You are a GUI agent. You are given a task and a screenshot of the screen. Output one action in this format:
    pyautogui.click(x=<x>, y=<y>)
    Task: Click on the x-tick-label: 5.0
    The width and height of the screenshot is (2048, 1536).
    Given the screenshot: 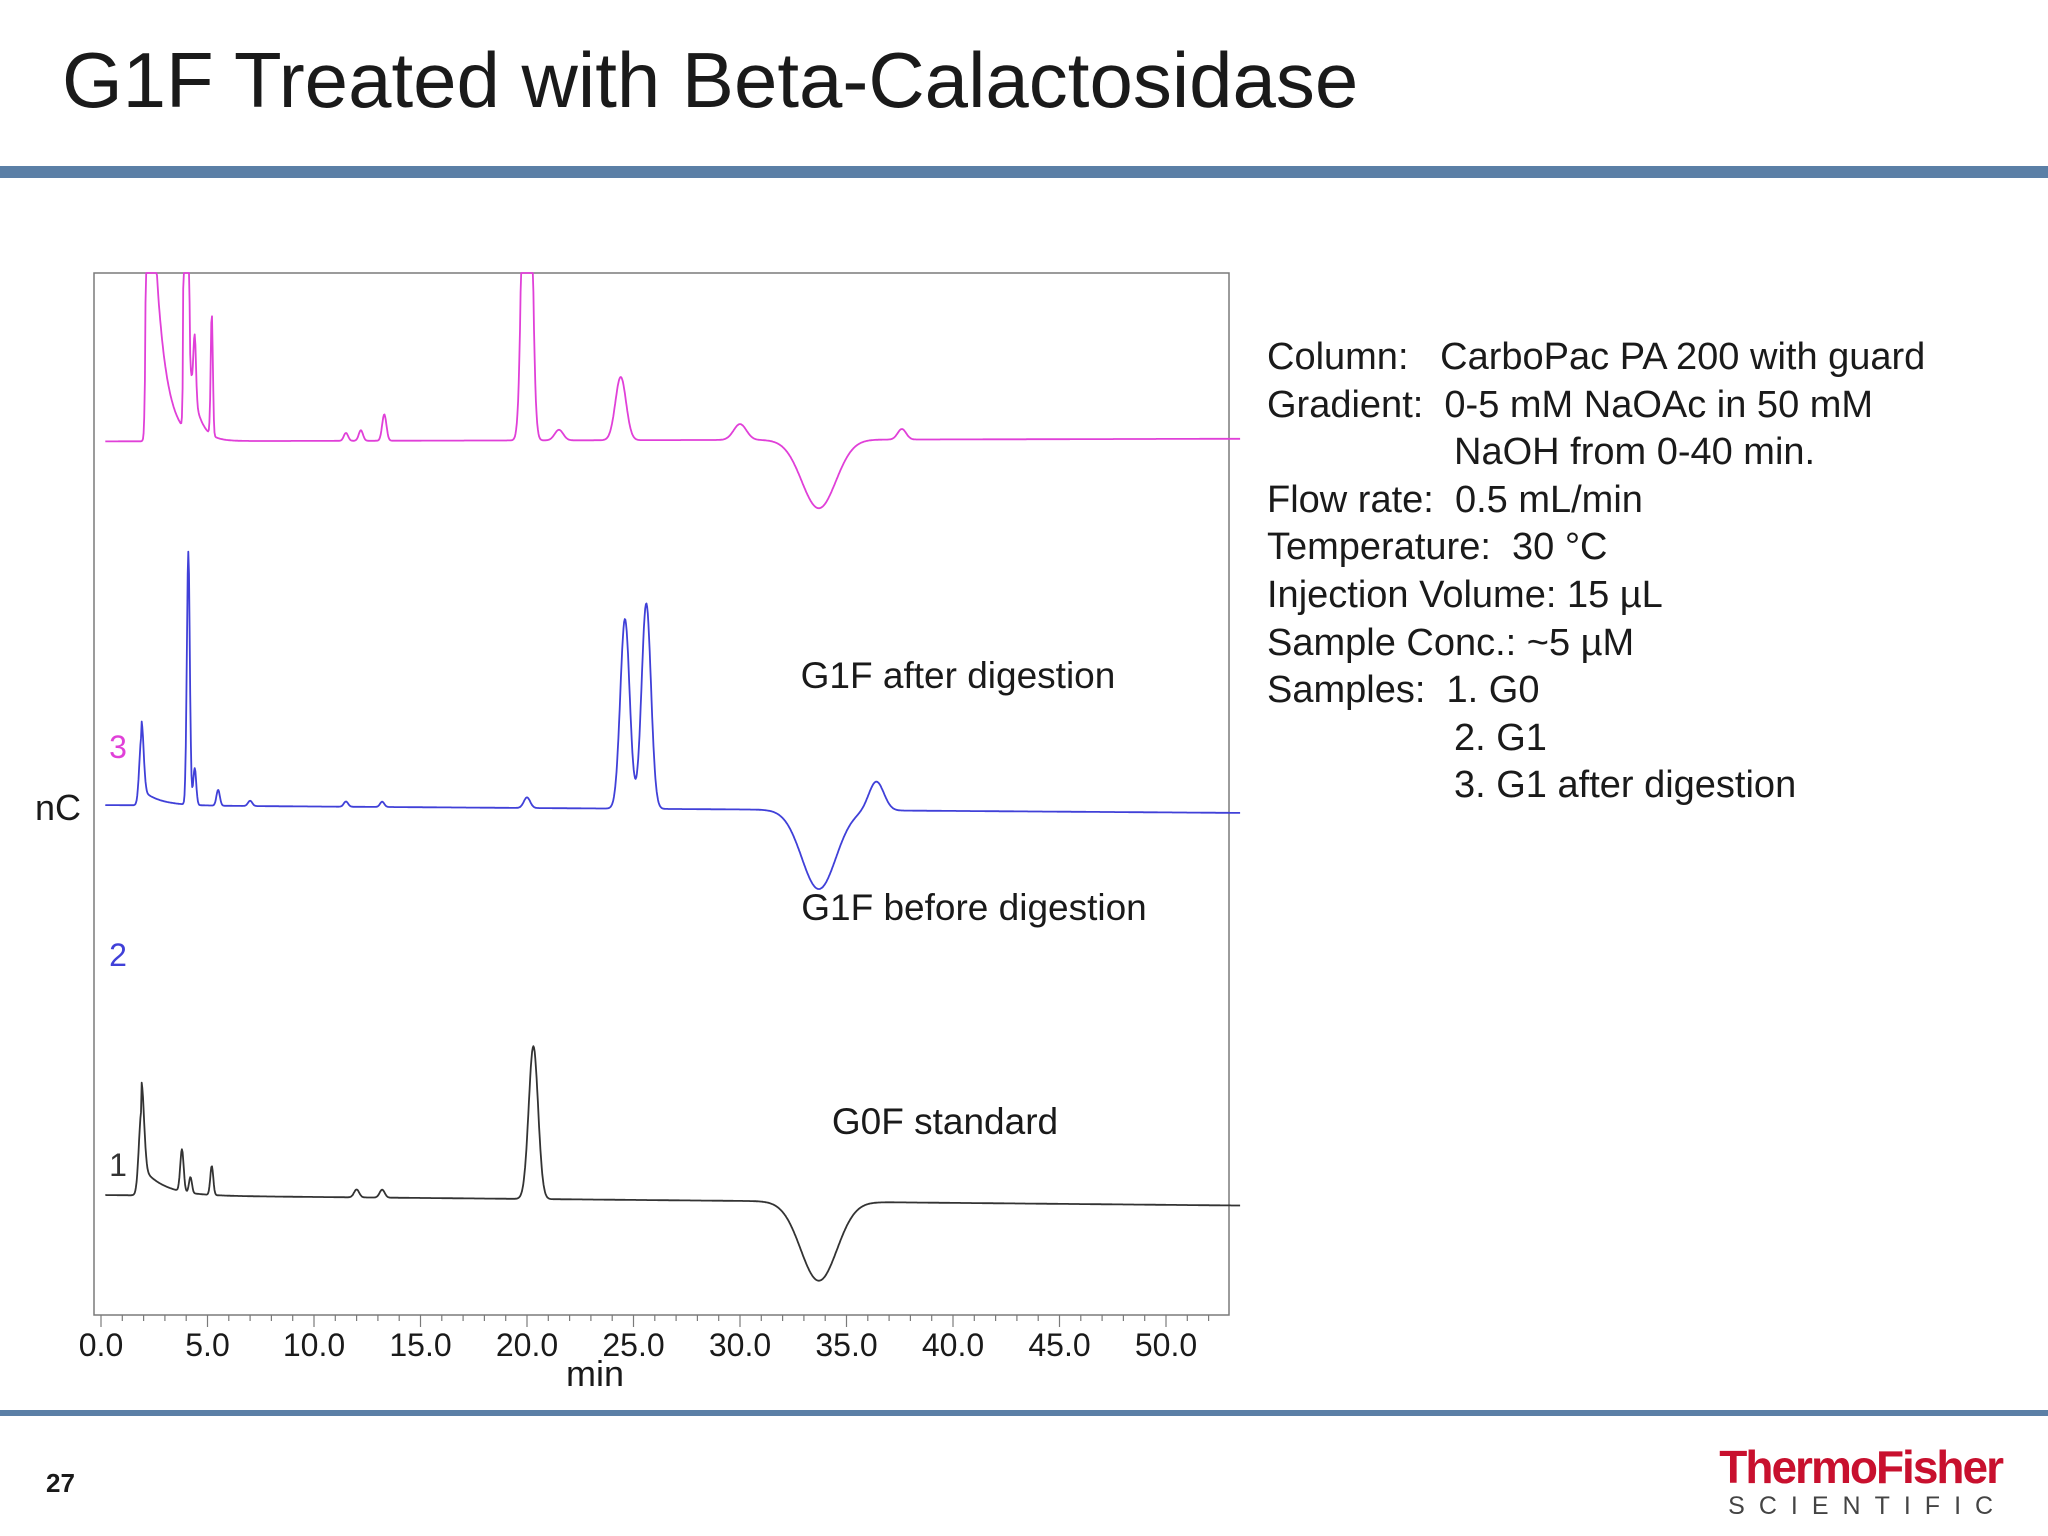 What is the action you would take?
    pyautogui.click(x=207, y=1345)
    